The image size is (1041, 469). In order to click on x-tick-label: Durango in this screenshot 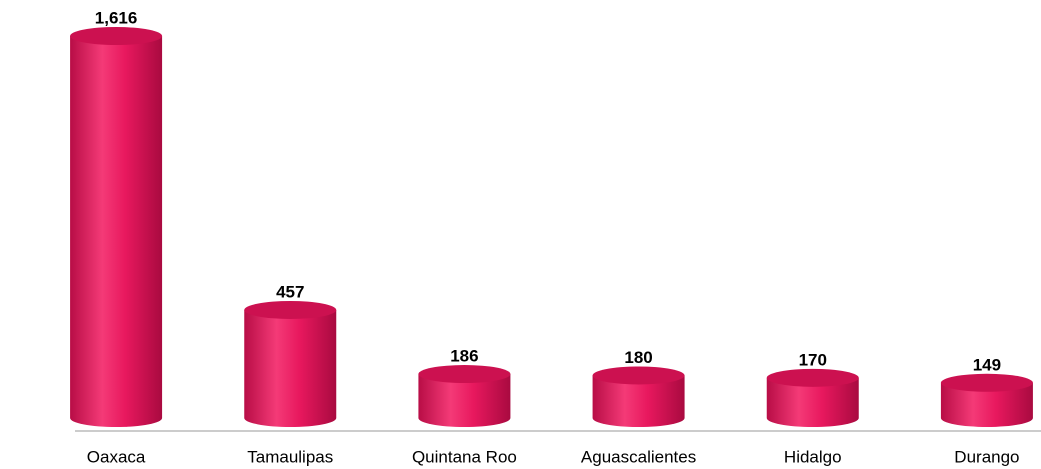, I will do `click(986, 456)`.